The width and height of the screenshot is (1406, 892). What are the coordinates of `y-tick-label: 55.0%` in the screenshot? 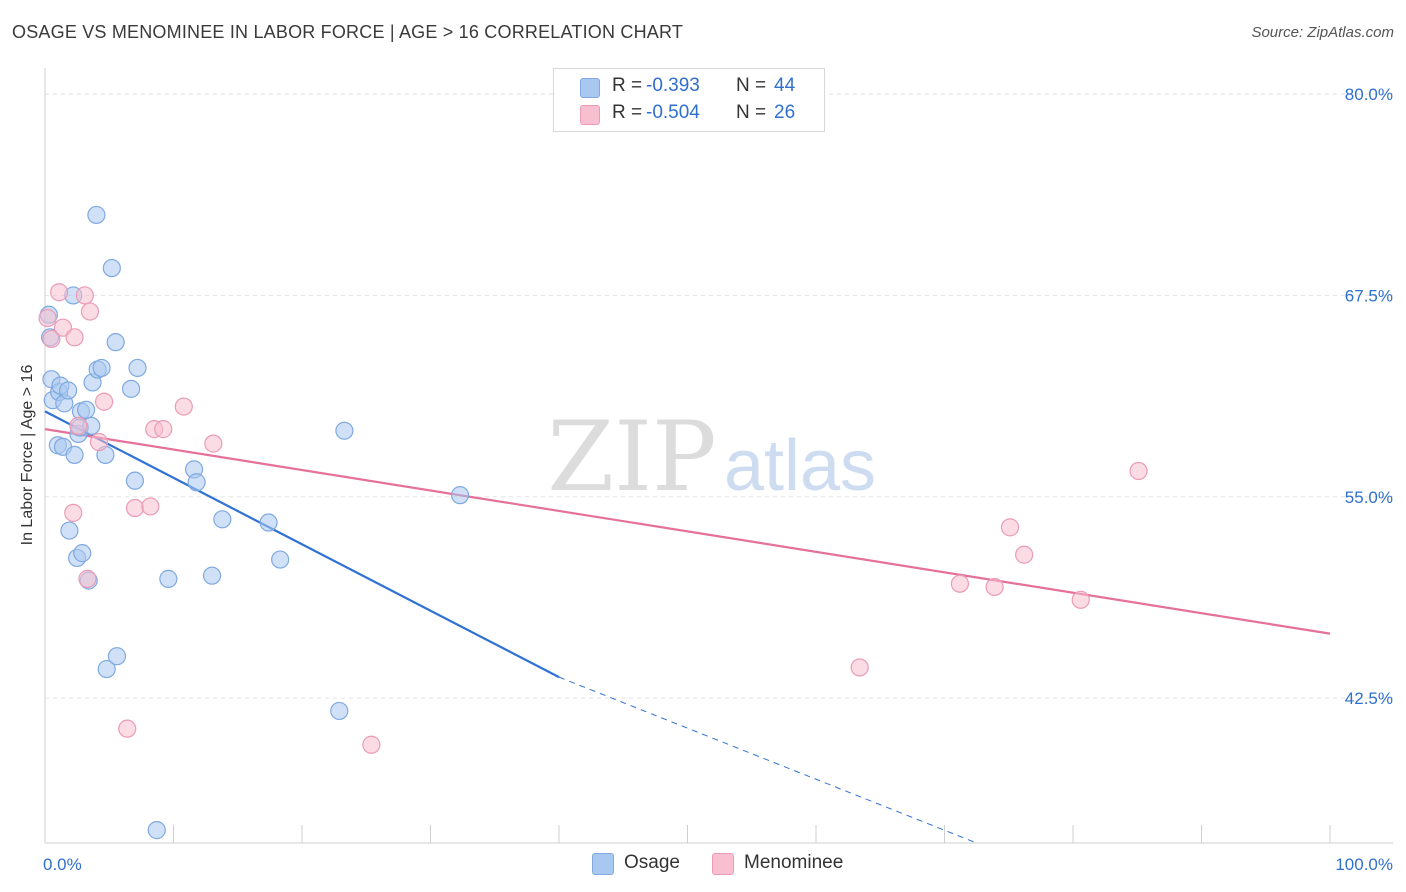 It's located at (1369, 497).